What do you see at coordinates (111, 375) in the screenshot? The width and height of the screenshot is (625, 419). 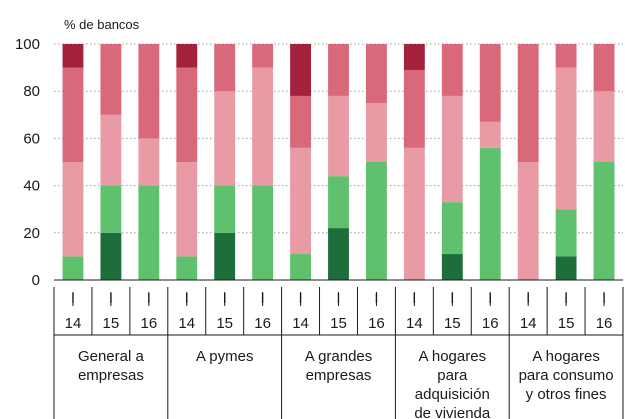 I see `category-label: empresas` at bounding box center [111, 375].